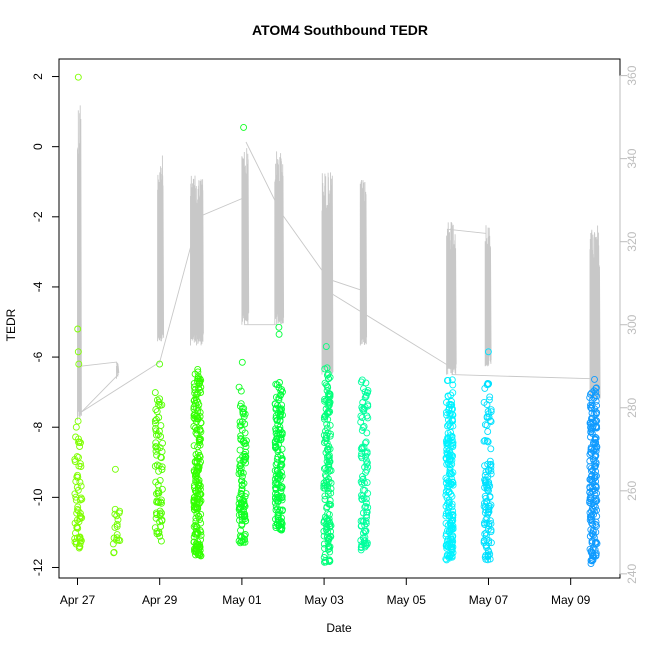  What do you see at coordinates (407, 600) in the screenshot?
I see `x-tick-label: May 05` at bounding box center [407, 600].